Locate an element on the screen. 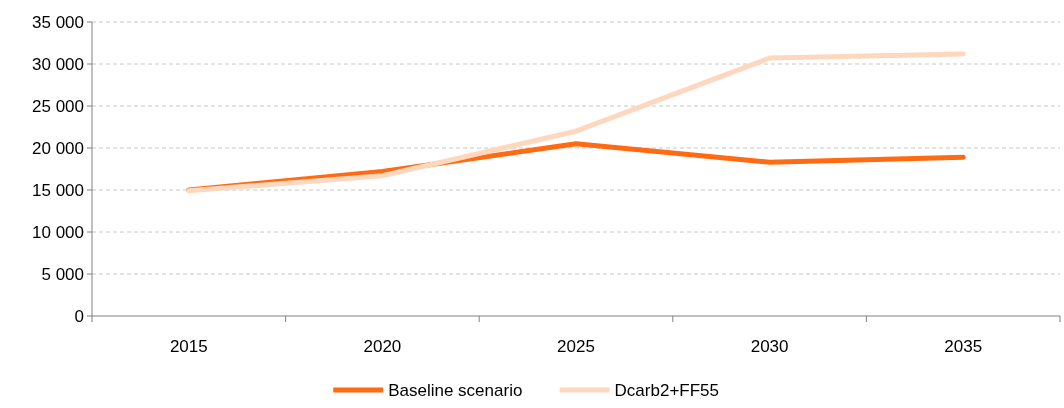 The image size is (1064, 408). x-tick-label: 2030 is located at coordinates (769, 346).